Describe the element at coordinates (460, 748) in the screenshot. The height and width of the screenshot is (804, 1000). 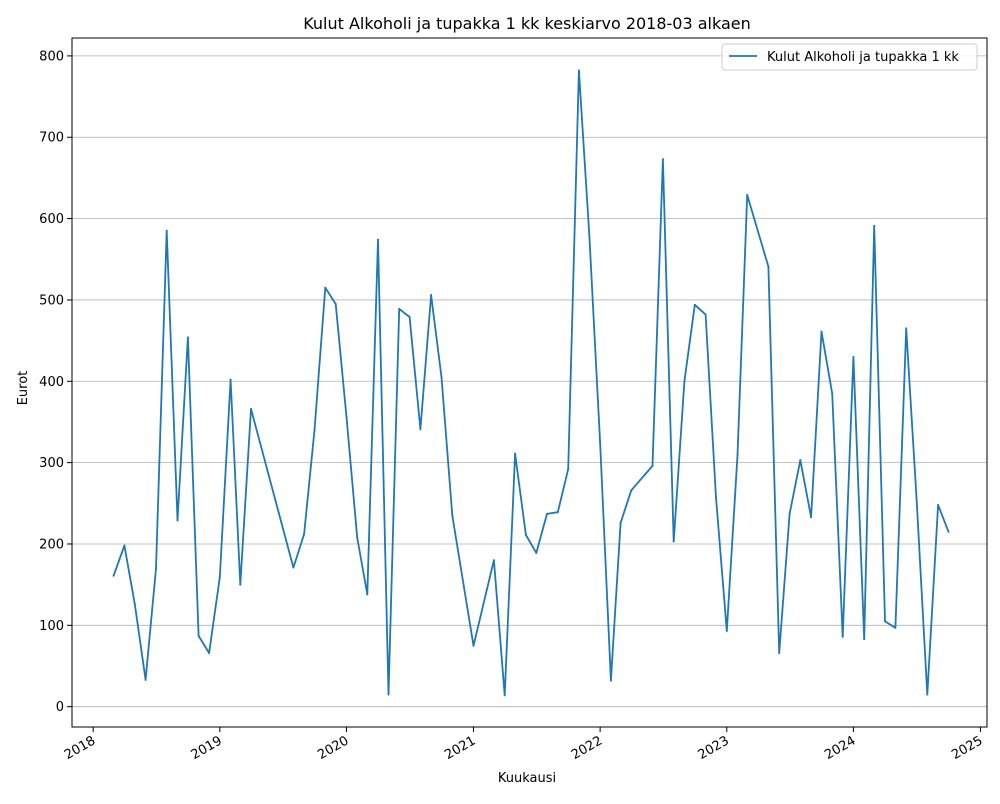
I see `x-tick-label: 2021` at that location.